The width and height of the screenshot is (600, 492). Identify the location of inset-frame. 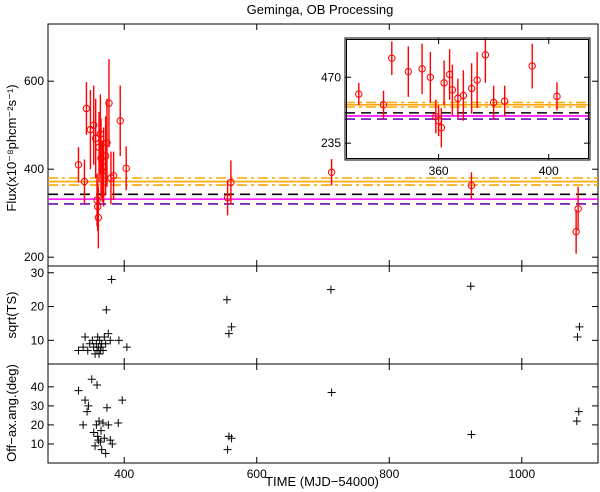
(467, 99).